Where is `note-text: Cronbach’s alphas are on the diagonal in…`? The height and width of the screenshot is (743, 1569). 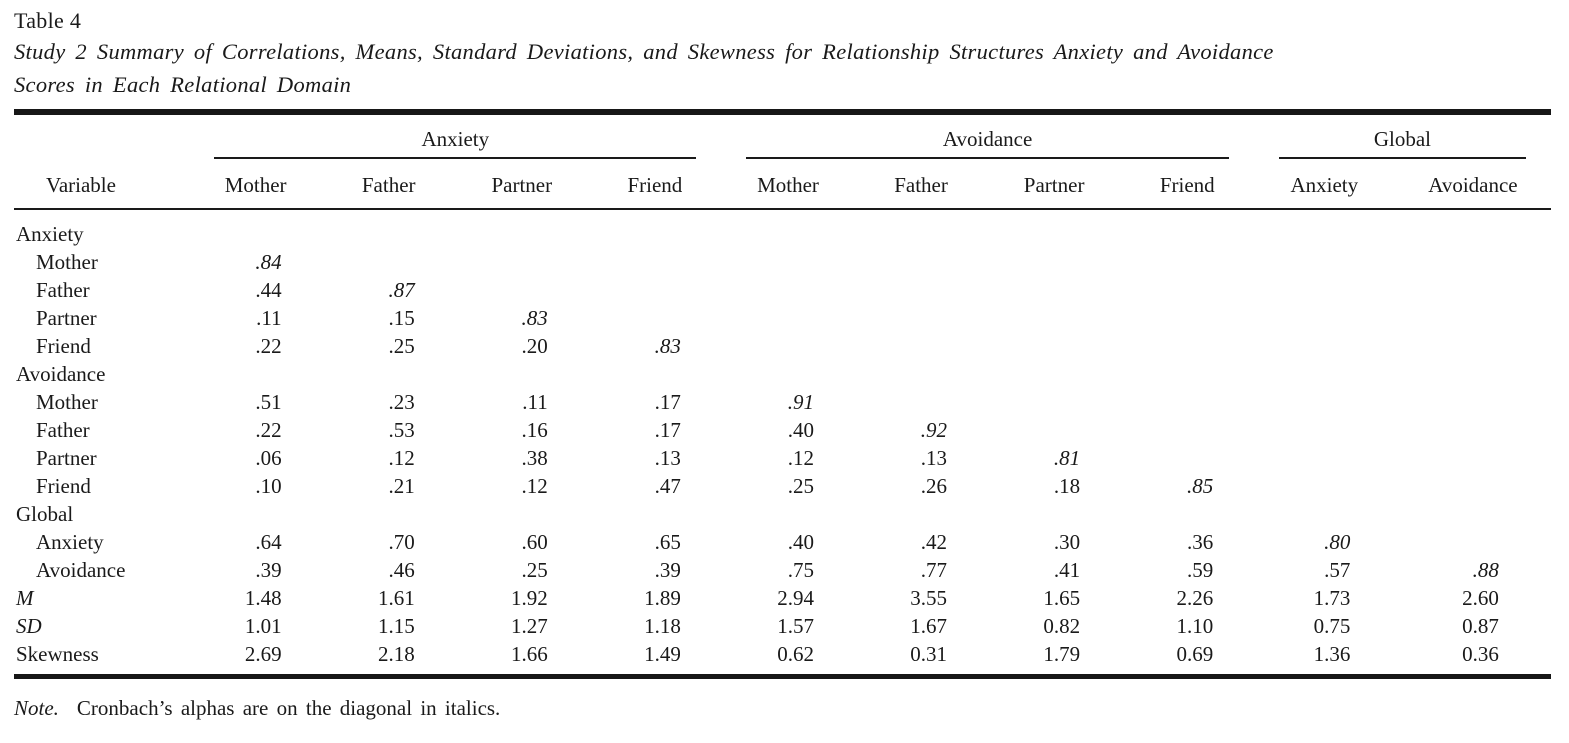 note-text: Cronbach’s alphas are on the diagonal in… is located at coordinates (288, 708).